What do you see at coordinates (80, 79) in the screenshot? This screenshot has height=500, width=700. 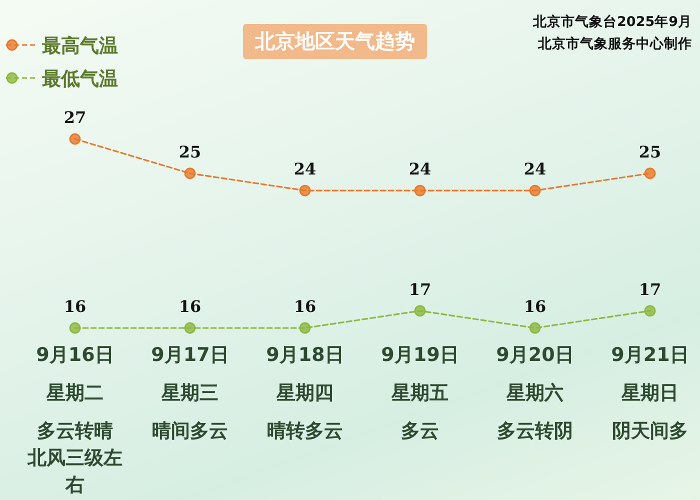 I see `legend-label: 最低气温` at bounding box center [80, 79].